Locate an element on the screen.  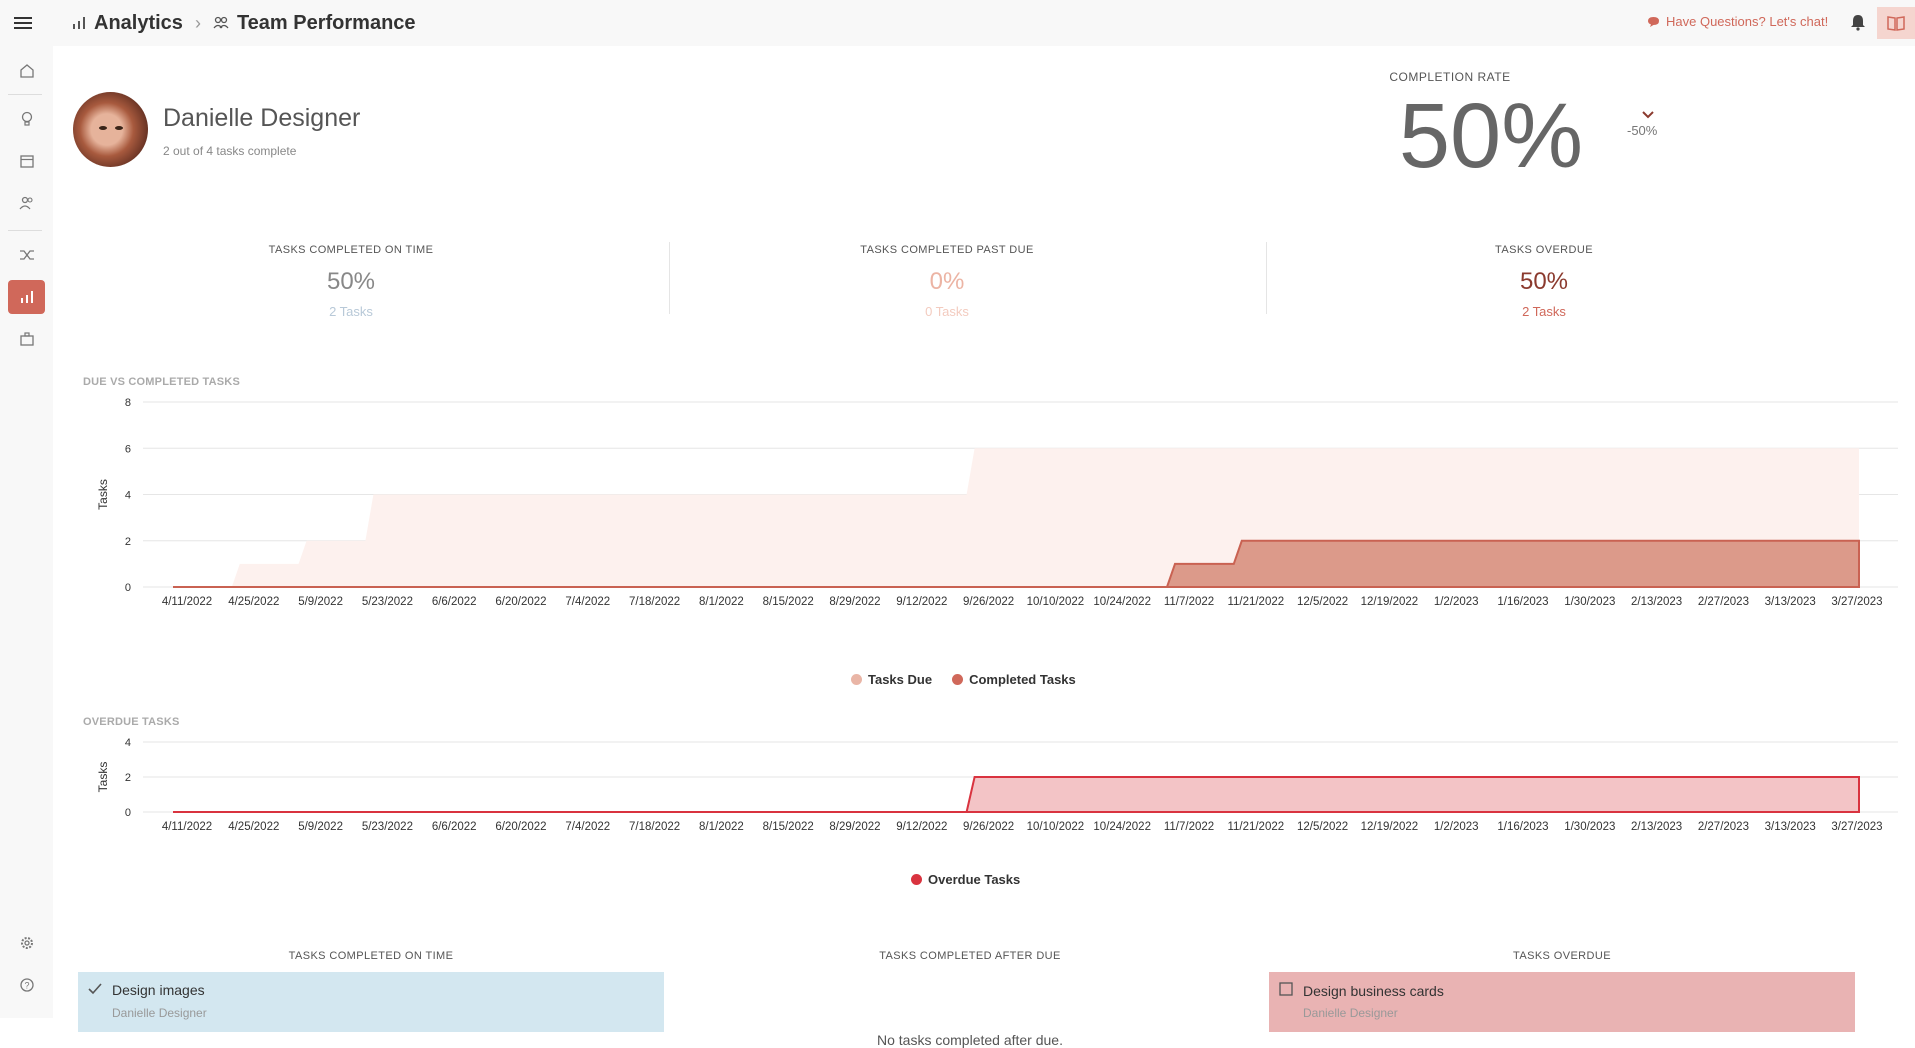
menu-icon is located at coordinates (23, 23).